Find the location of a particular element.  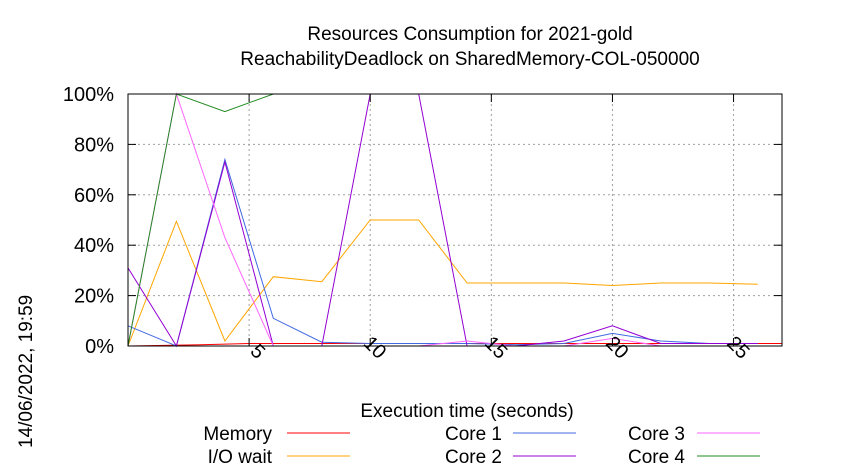

legend-label: I/O wait is located at coordinates (240, 457).